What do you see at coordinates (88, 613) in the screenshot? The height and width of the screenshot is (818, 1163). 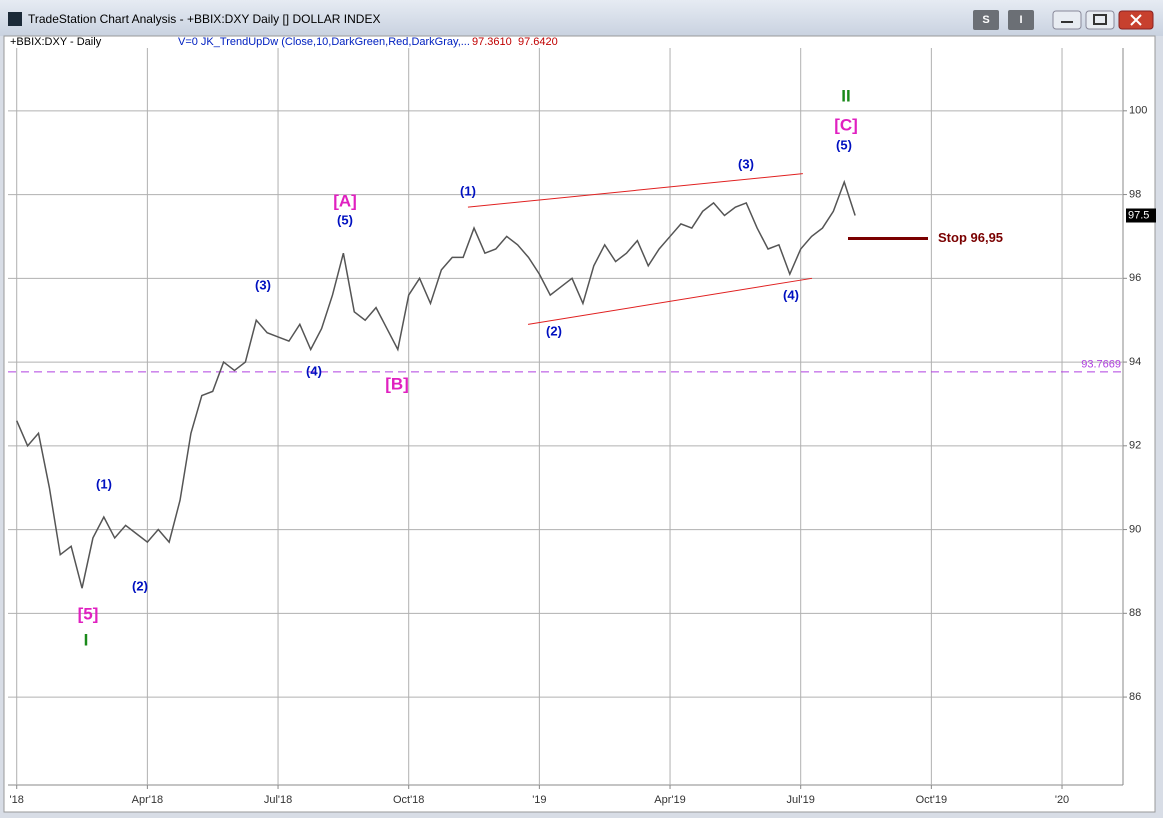 I see `wave-label: [5]` at bounding box center [88, 613].